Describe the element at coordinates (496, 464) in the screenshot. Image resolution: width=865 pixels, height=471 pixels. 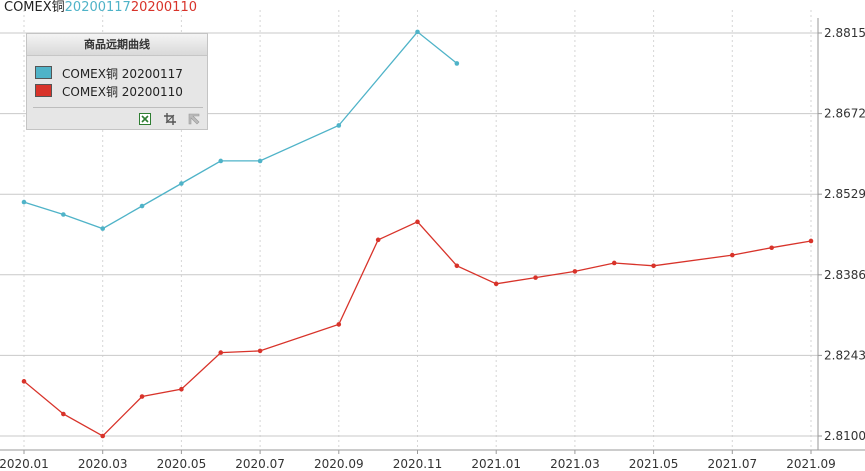
I see `x-tick-label: 2021.01` at that location.